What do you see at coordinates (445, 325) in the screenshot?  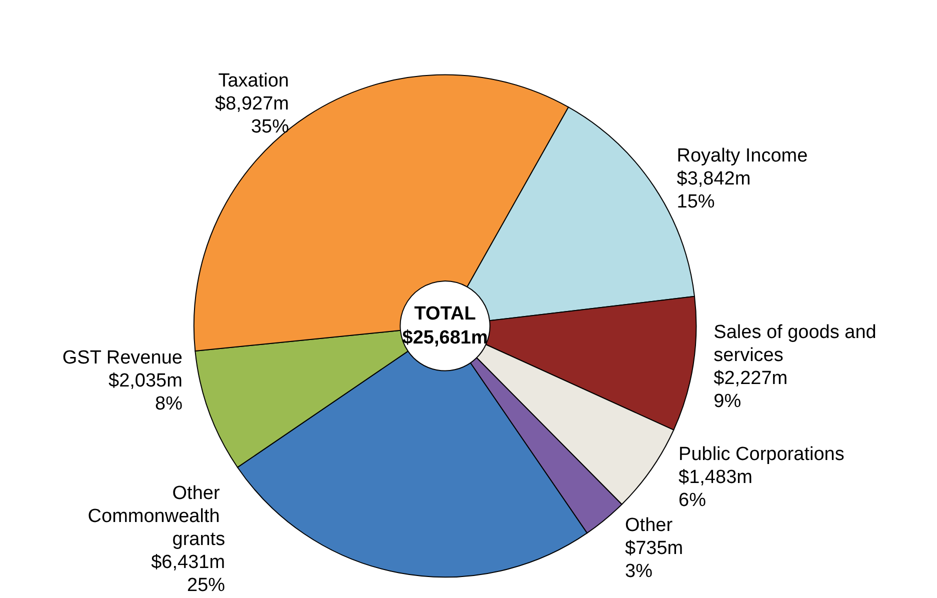 I see `text: TOTAL $25,681m` at bounding box center [445, 325].